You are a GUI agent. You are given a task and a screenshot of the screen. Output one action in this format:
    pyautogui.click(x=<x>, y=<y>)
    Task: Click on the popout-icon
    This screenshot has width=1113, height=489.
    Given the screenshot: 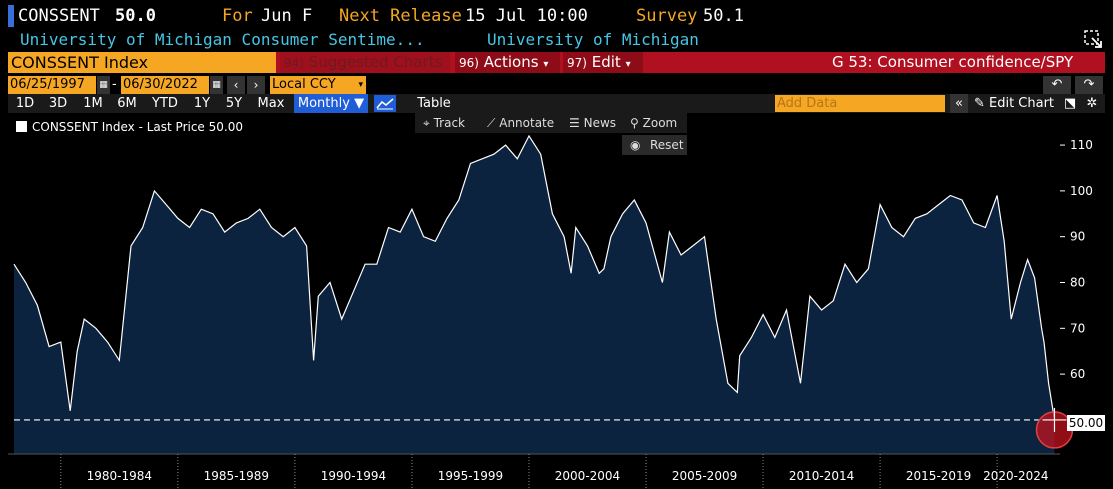 What is the action you would take?
    pyautogui.click(x=1093, y=39)
    